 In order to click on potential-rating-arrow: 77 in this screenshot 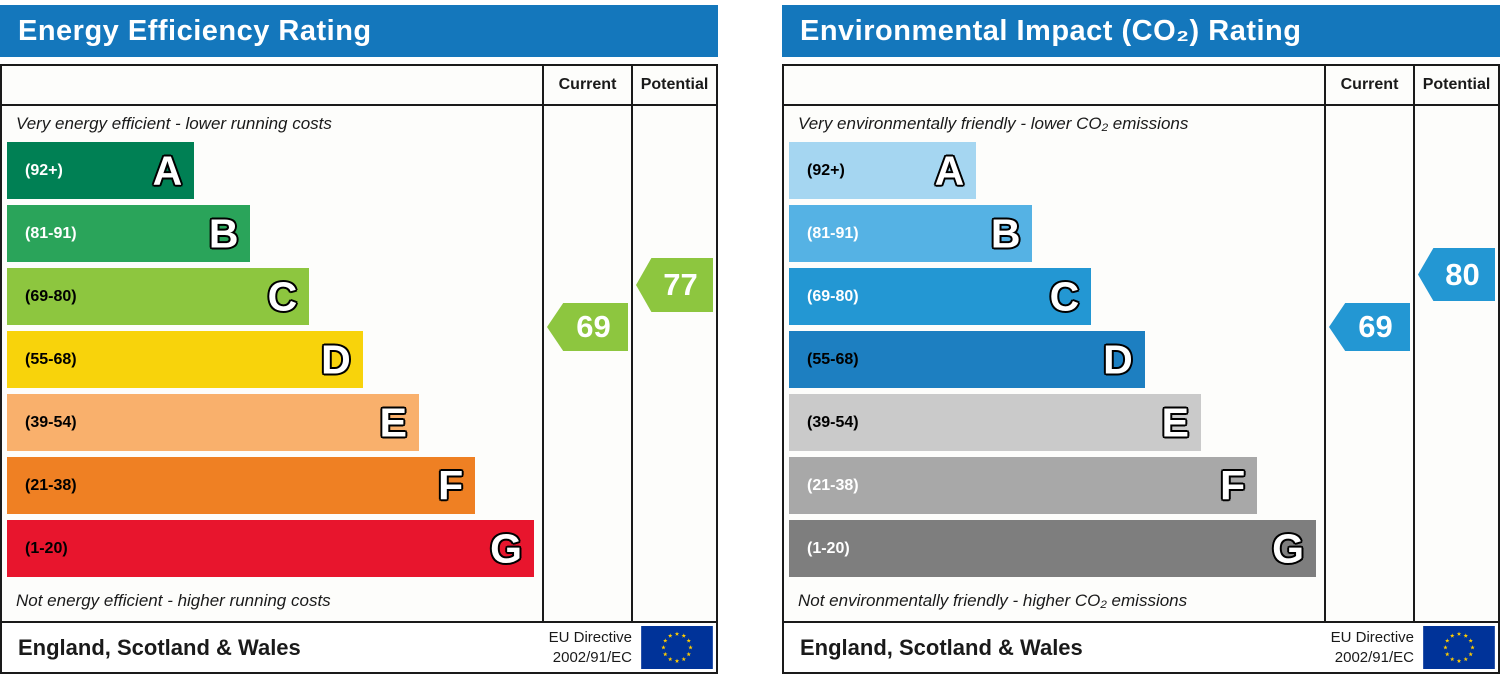, I will do `click(674, 285)`.